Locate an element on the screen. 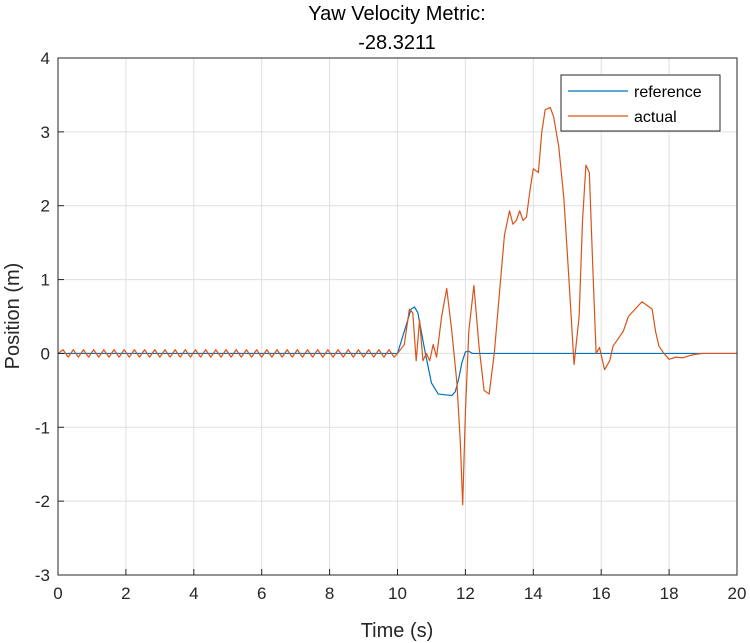 The image size is (750, 643). x-tick-label-0: 0 is located at coordinates (57, 593).